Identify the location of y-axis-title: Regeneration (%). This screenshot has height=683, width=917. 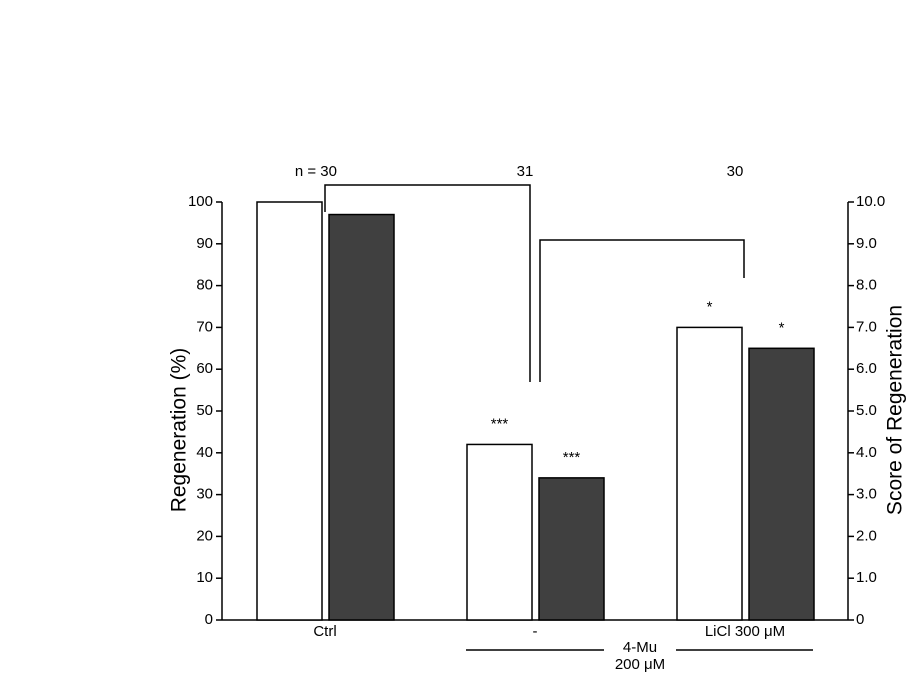
(179, 430).